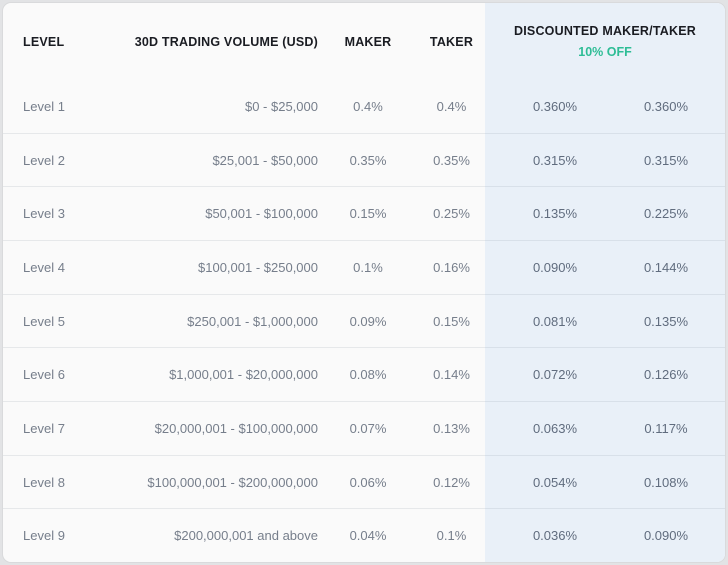 The height and width of the screenshot is (565, 728). What do you see at coordinates (258, 267) in the screenshot?
I see `volume-cell: $100,001 - $250,000` at bounding box center [258, 267].